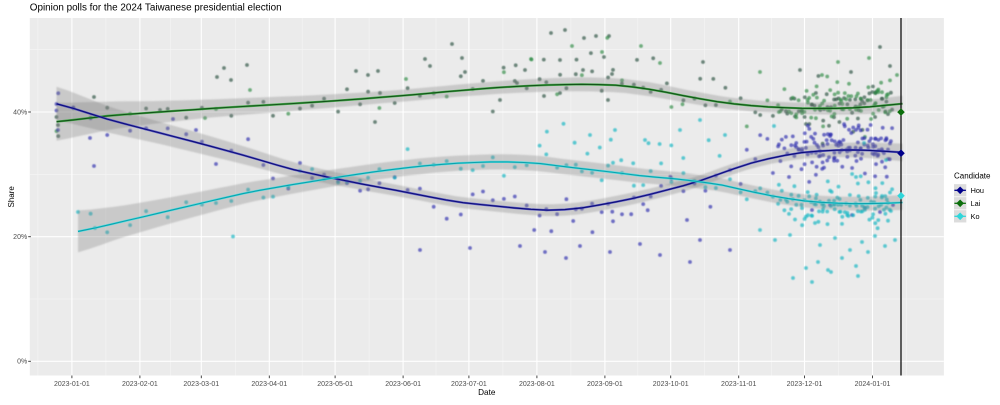 Image resolution: width=1000 pixels, height=405 pixels. Describe the element at coordinates (976, 203) in the screenshot. I see `svg-text: Lai` at that location.